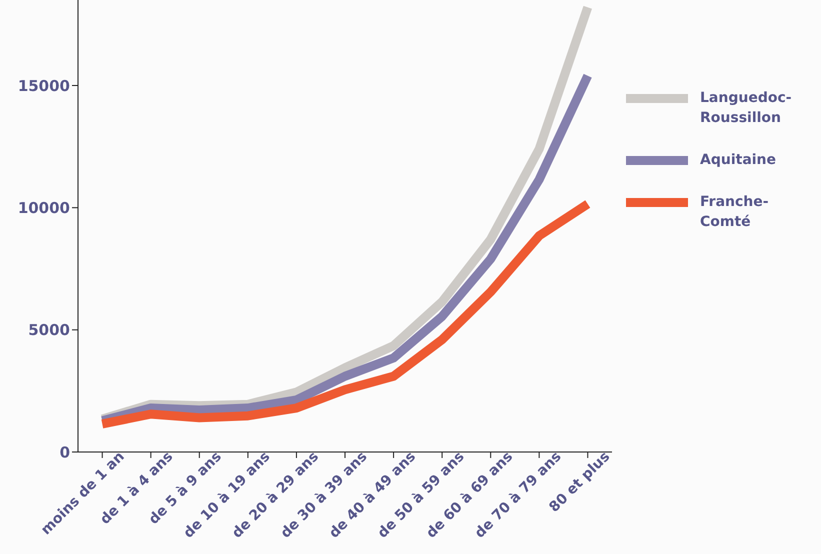 The width and height of the screenshot is (821, 554). What do you see at coordinates (49, 330) in the screenshot?
I see `y-tick-label: 5000` at bounding box center [49, 330].